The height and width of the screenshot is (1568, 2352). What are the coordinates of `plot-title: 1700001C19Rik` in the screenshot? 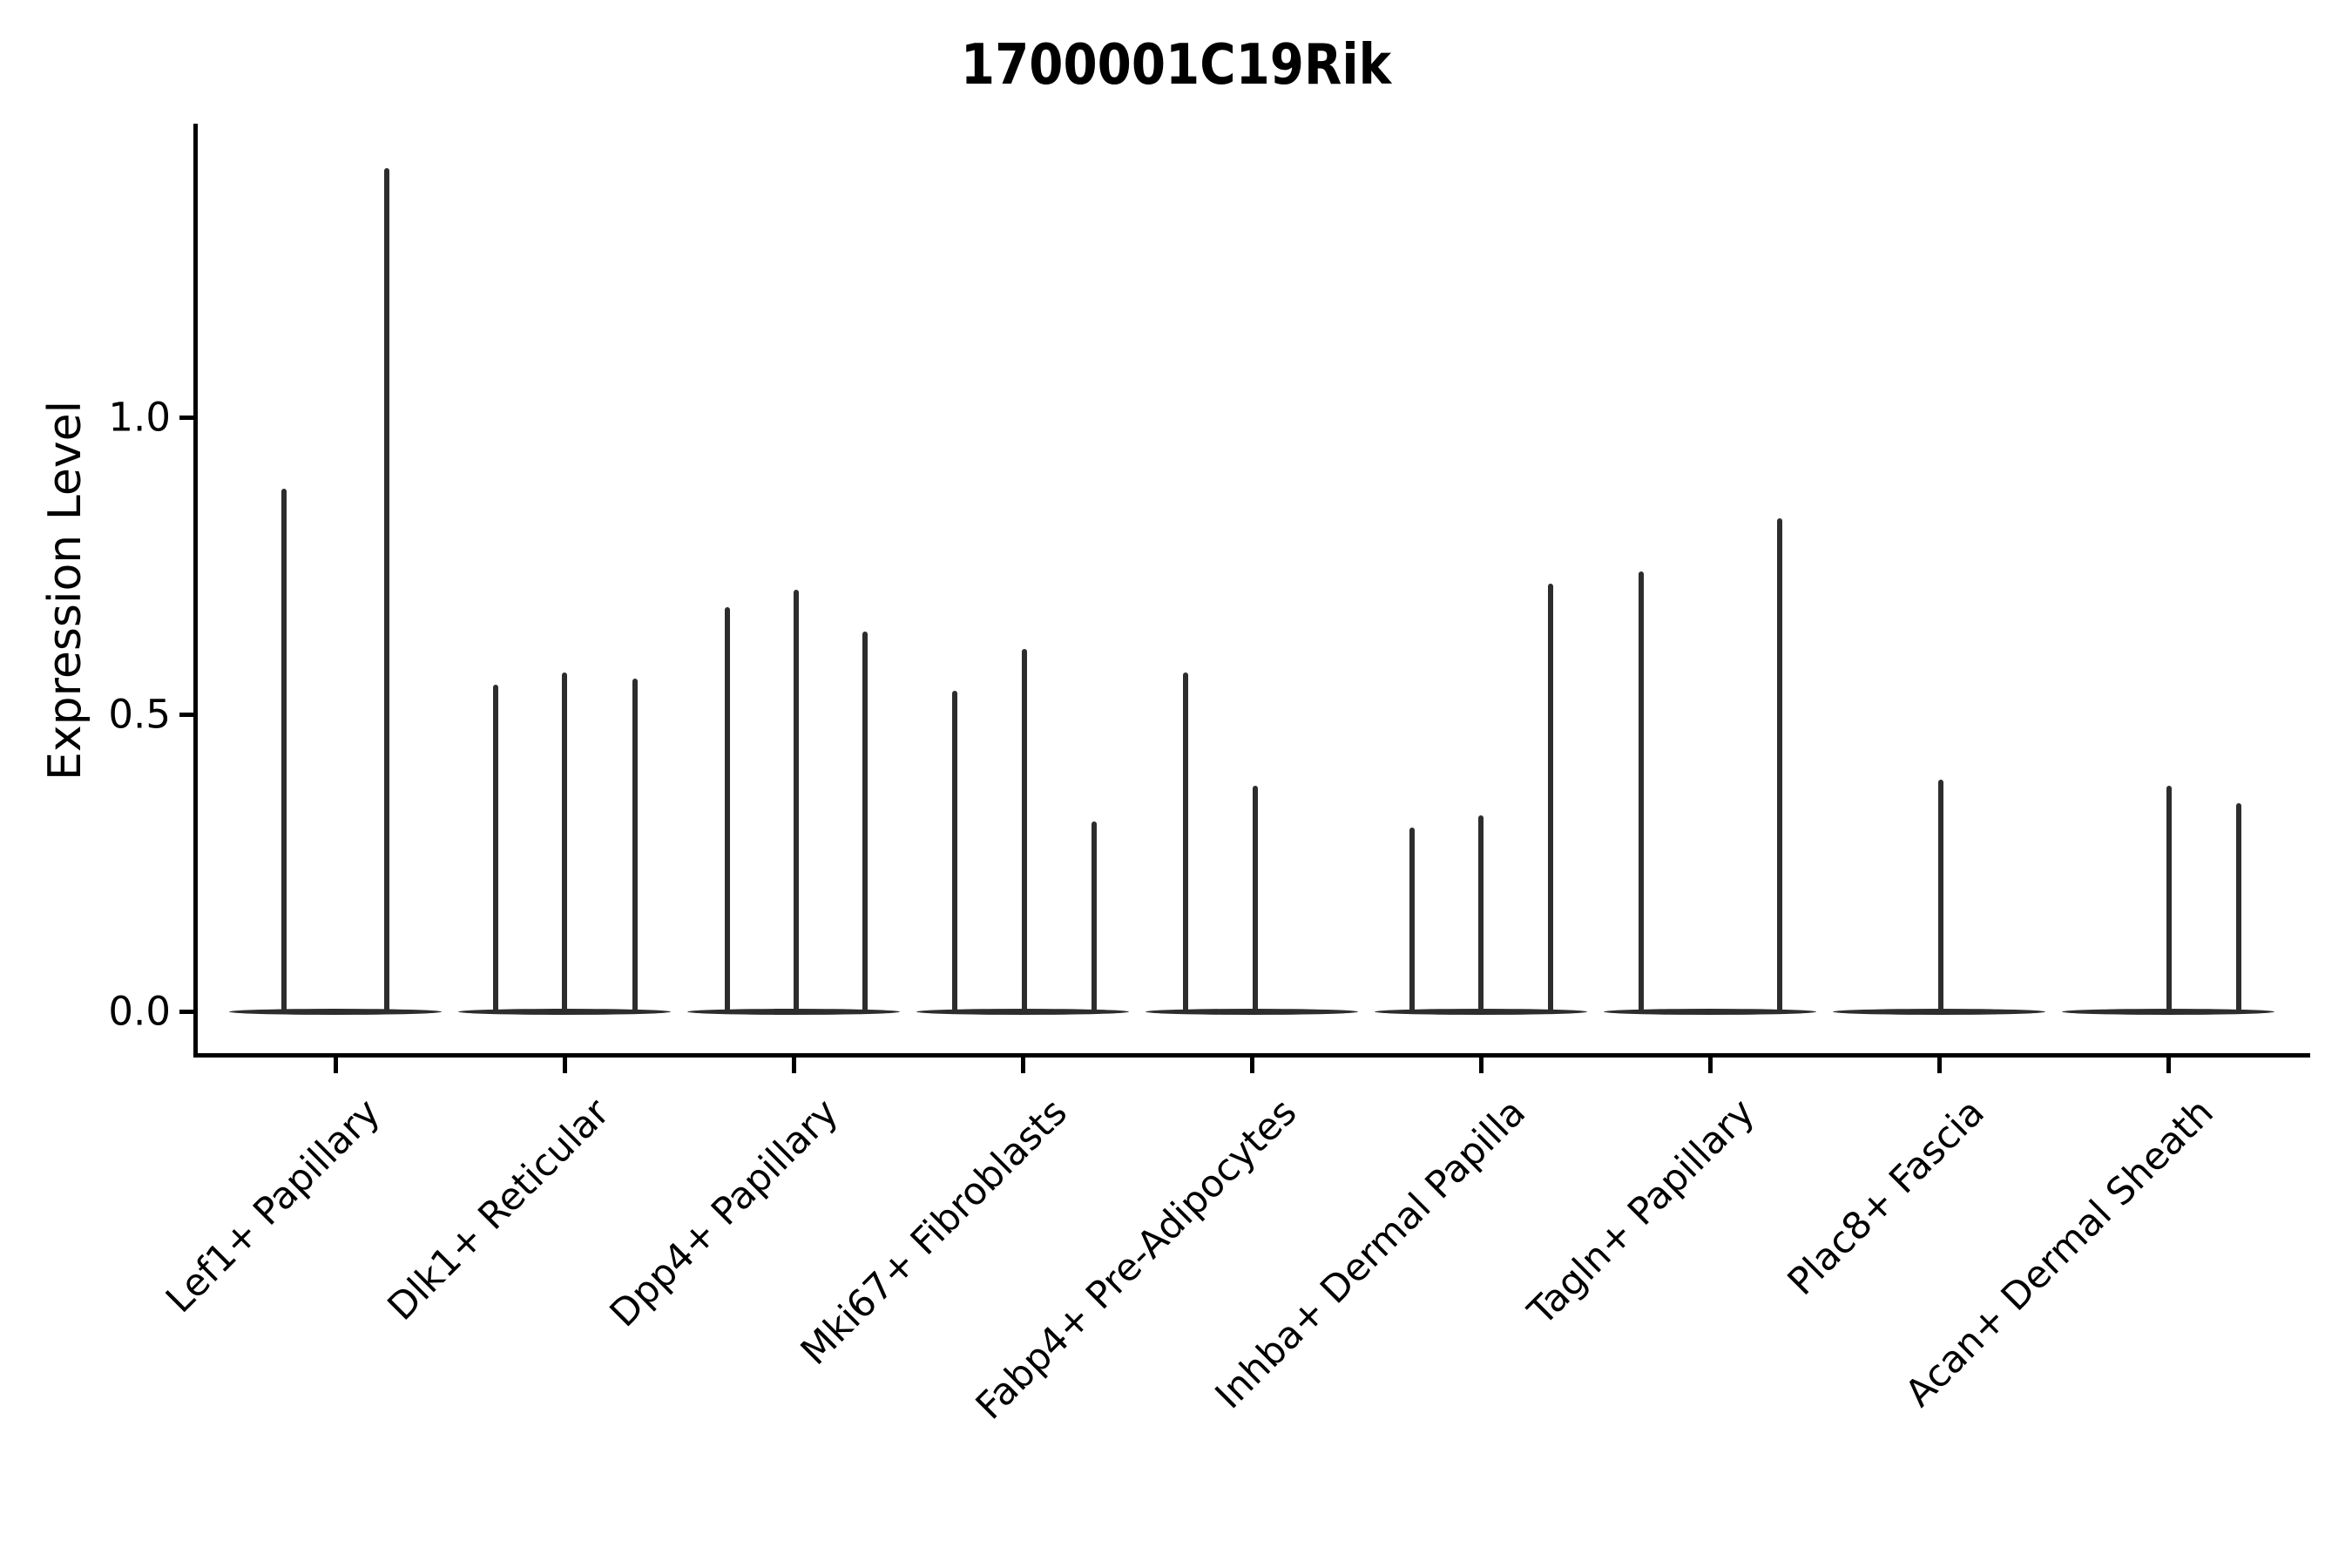 It's located at (1176, 66).